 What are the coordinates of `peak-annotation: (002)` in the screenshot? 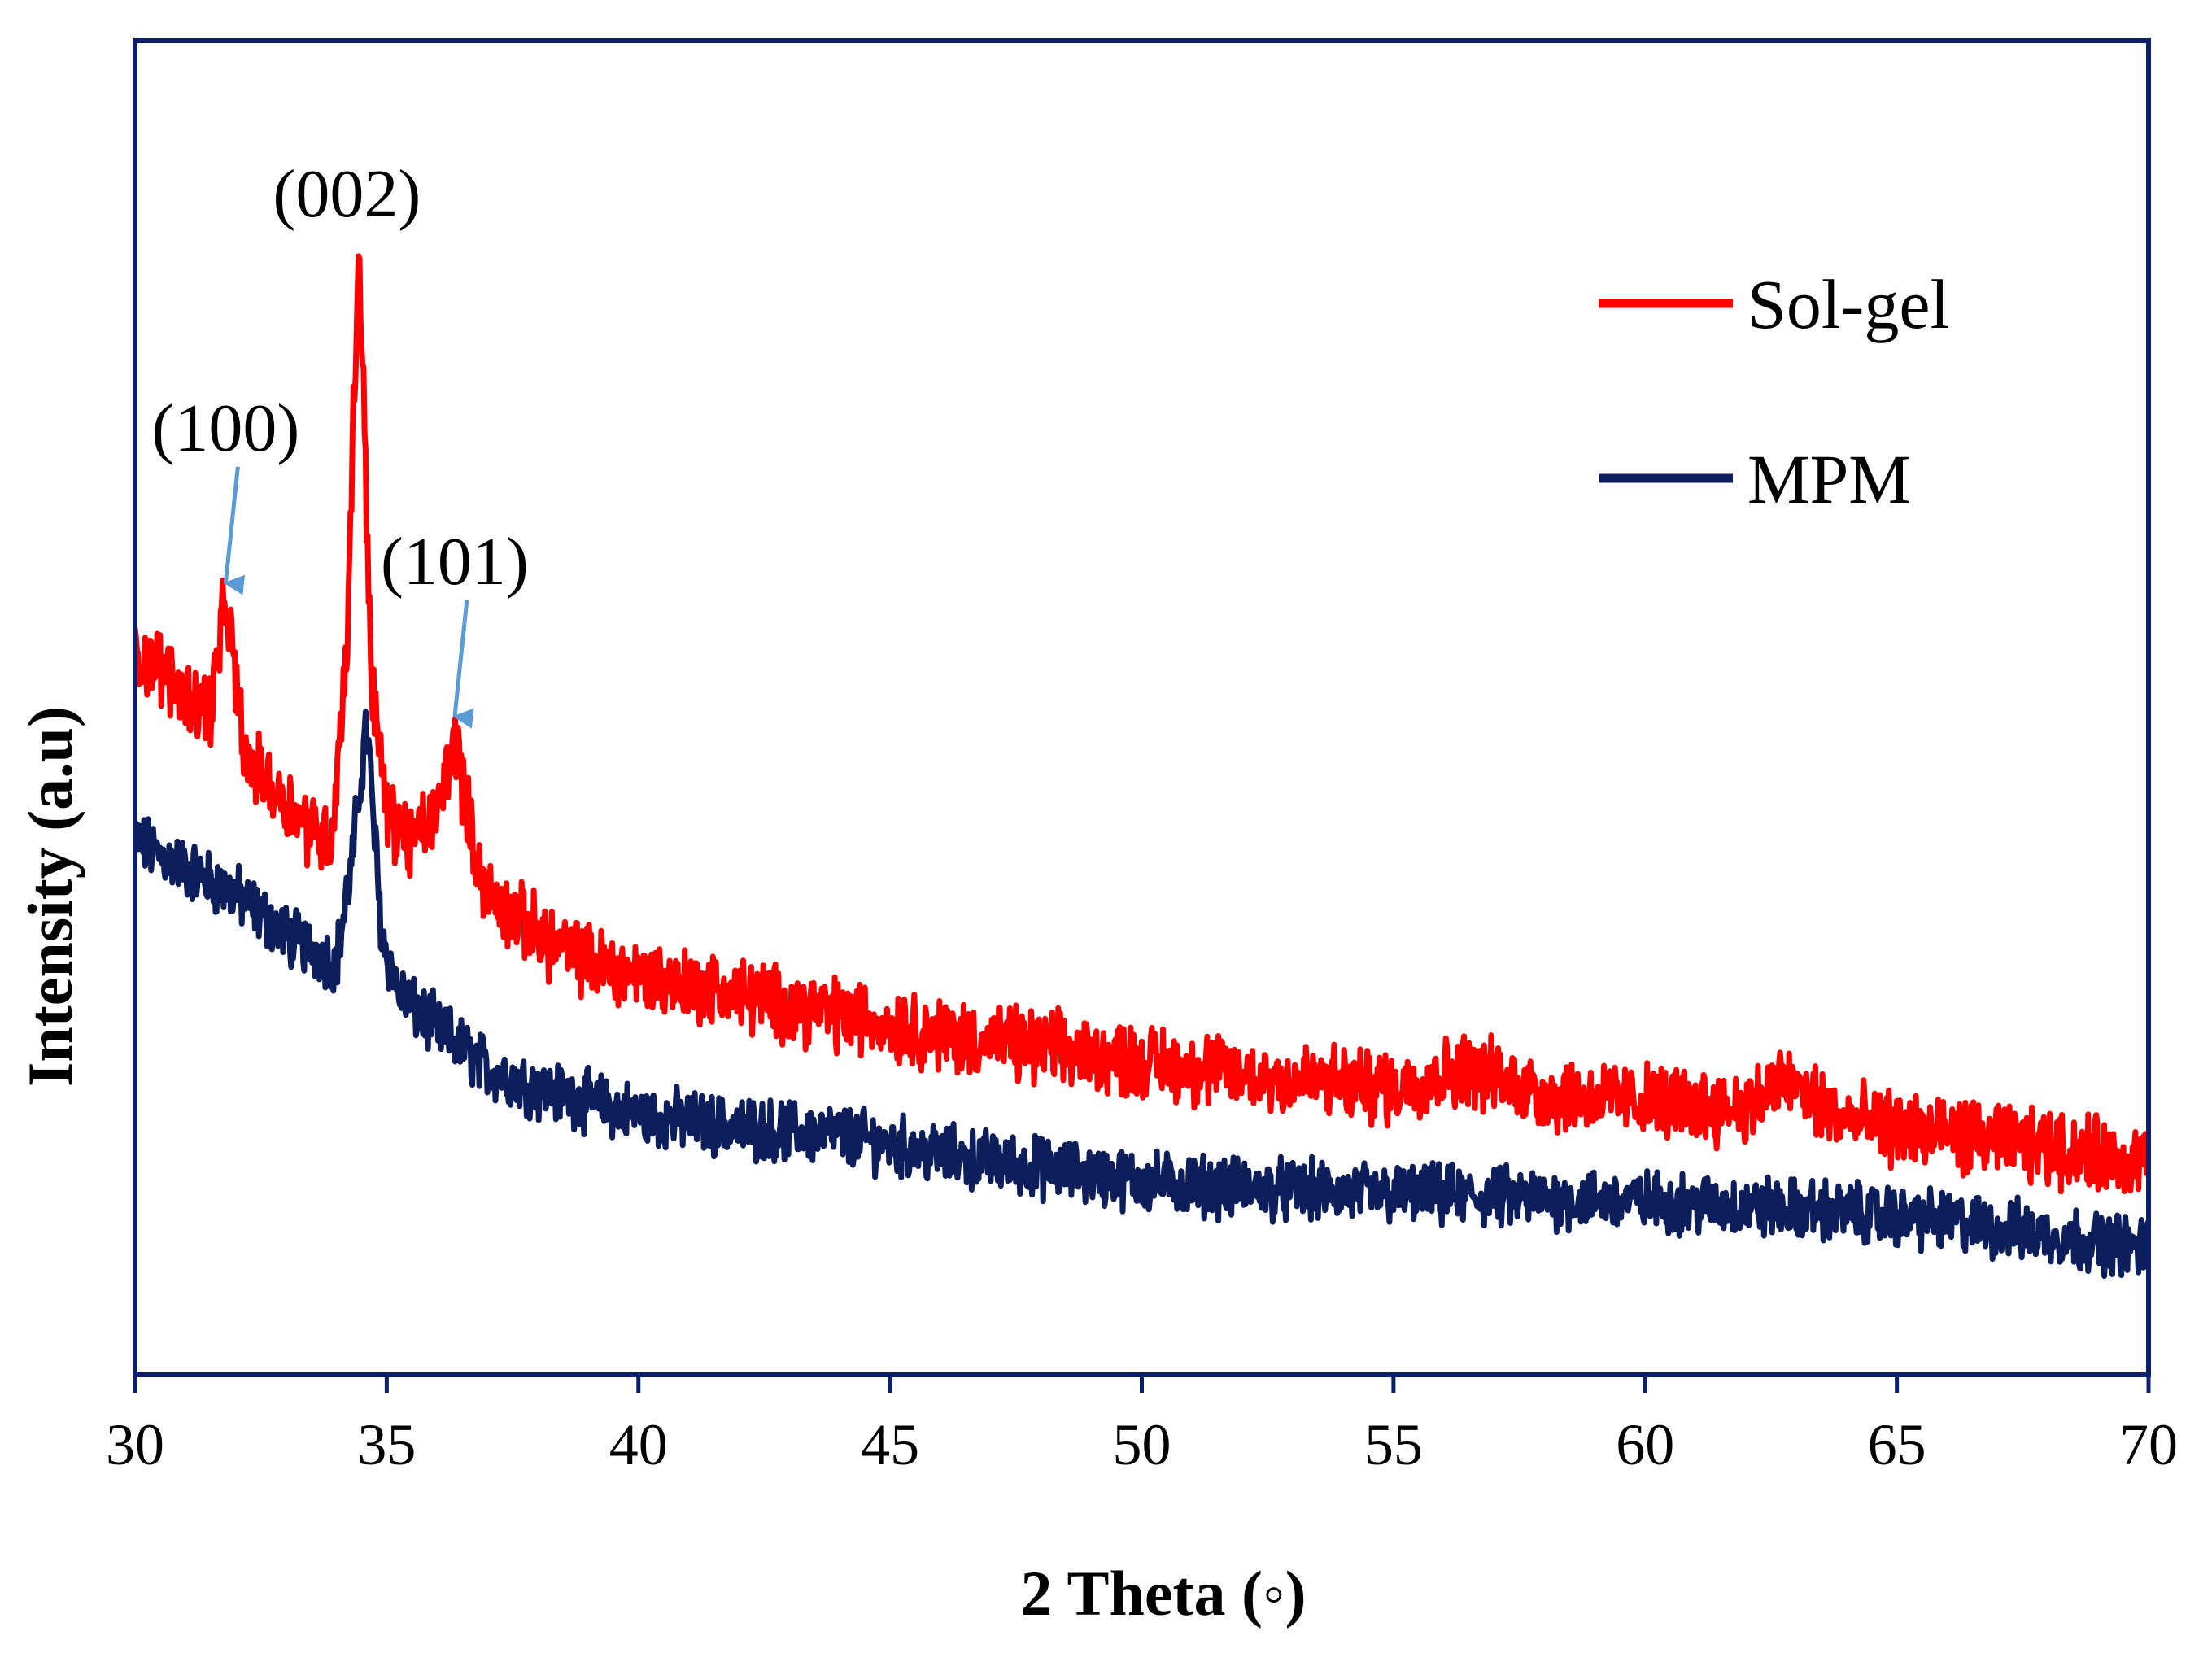 It's located at (347, 194).